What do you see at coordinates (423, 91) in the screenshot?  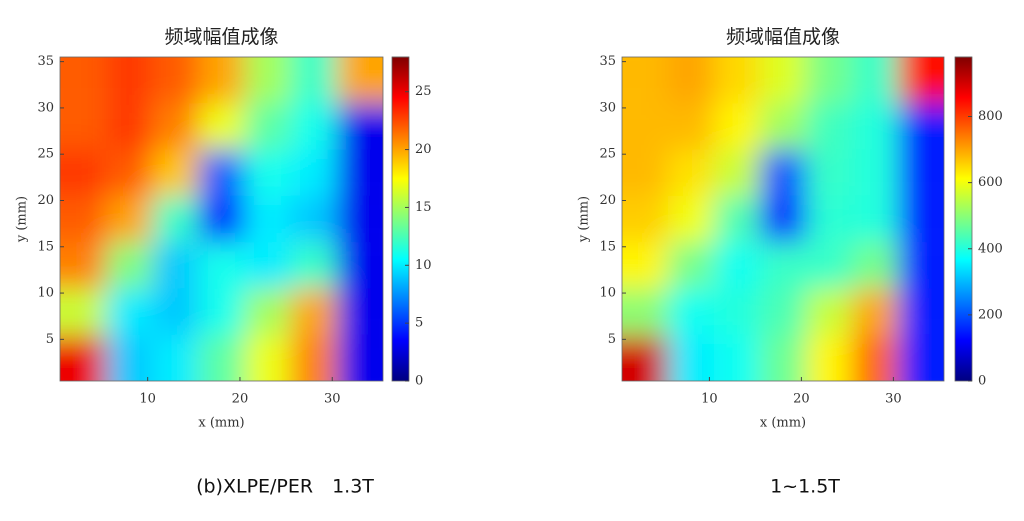 I see `colorbar-tick-label: 25` at bounding box center [423, 91].